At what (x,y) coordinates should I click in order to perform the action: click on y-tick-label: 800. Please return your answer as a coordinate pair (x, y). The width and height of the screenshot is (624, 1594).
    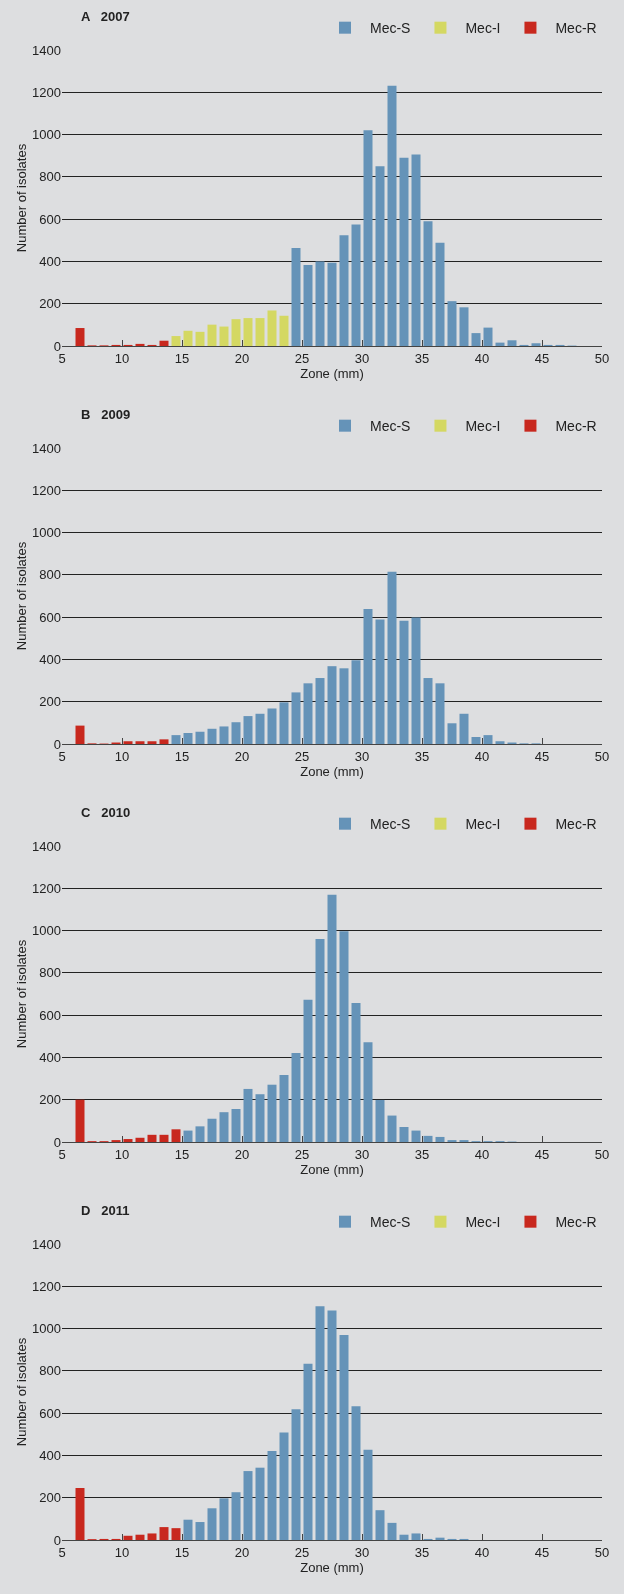
    Looking at the image, I should click on (50, 973).